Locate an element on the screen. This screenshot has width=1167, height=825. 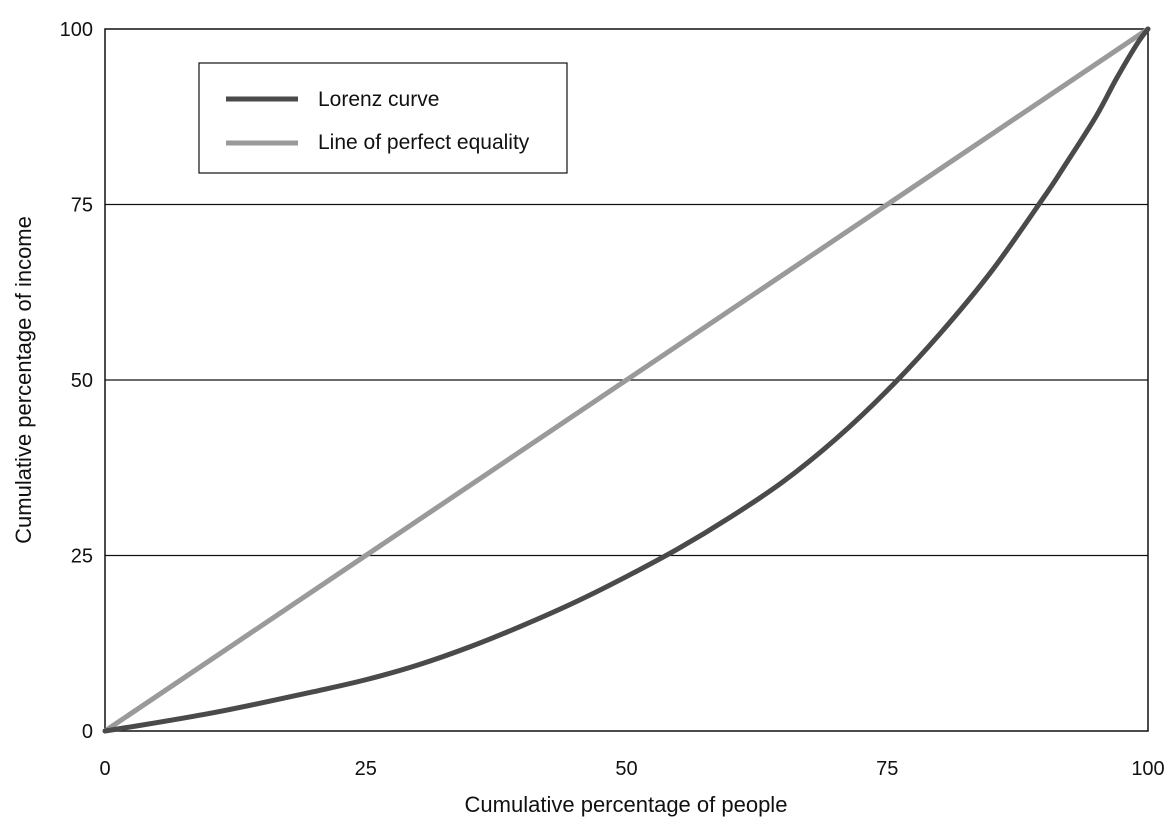
y-tick-label: 100 is located at coordinates (76, 30).